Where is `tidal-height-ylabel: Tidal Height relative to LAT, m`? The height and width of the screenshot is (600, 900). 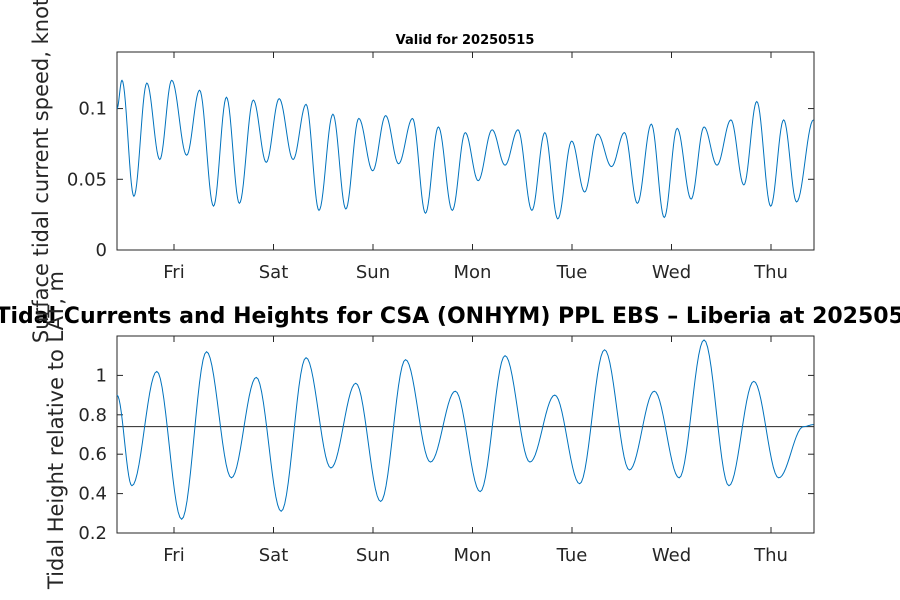 tidal-height-ylabel: Tidal Height relative to LAT, m is located at coordinates (56, 430).